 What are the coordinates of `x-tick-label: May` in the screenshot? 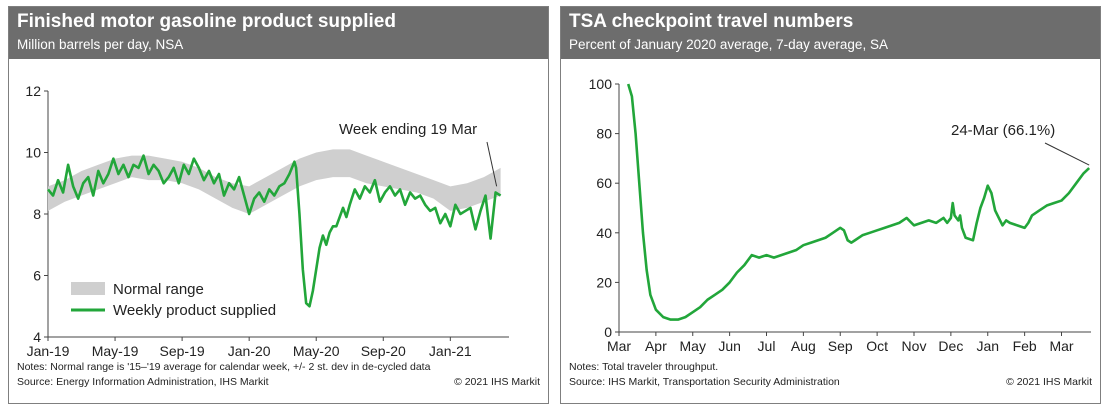 It's located at (693, 346).